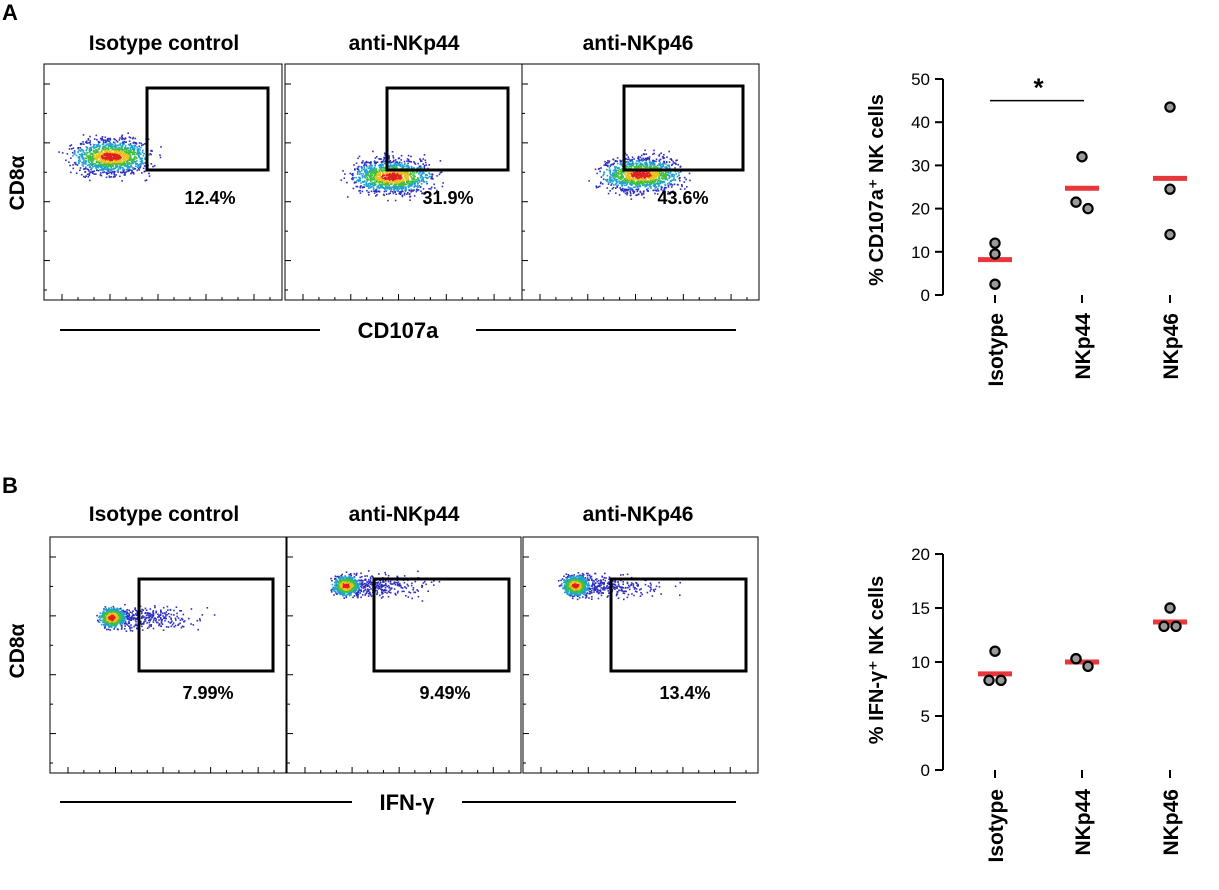 This screenshot has height=890, width=1219. I want to click on flow-a2-title: anti-NKp44, so click(404, 43).